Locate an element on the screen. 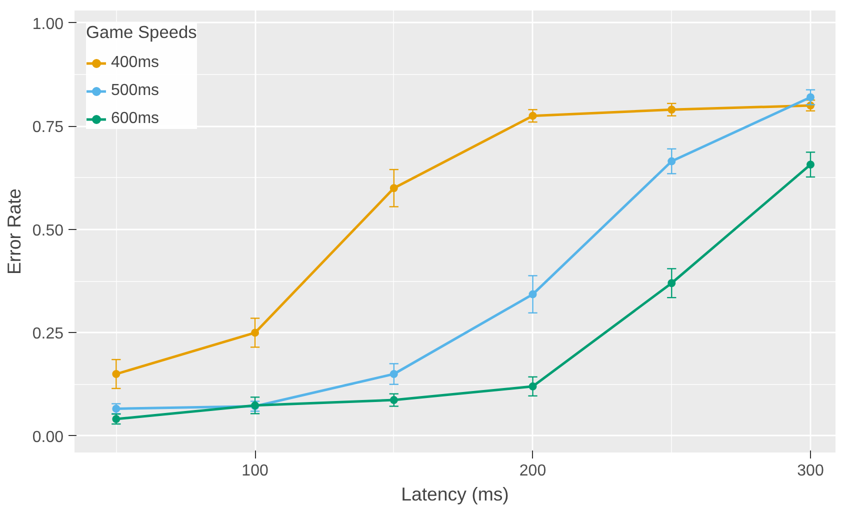 The height and width of the screenshot is (515, 852). y-axis-title: Error Rate is located at coordinates (13, 231).